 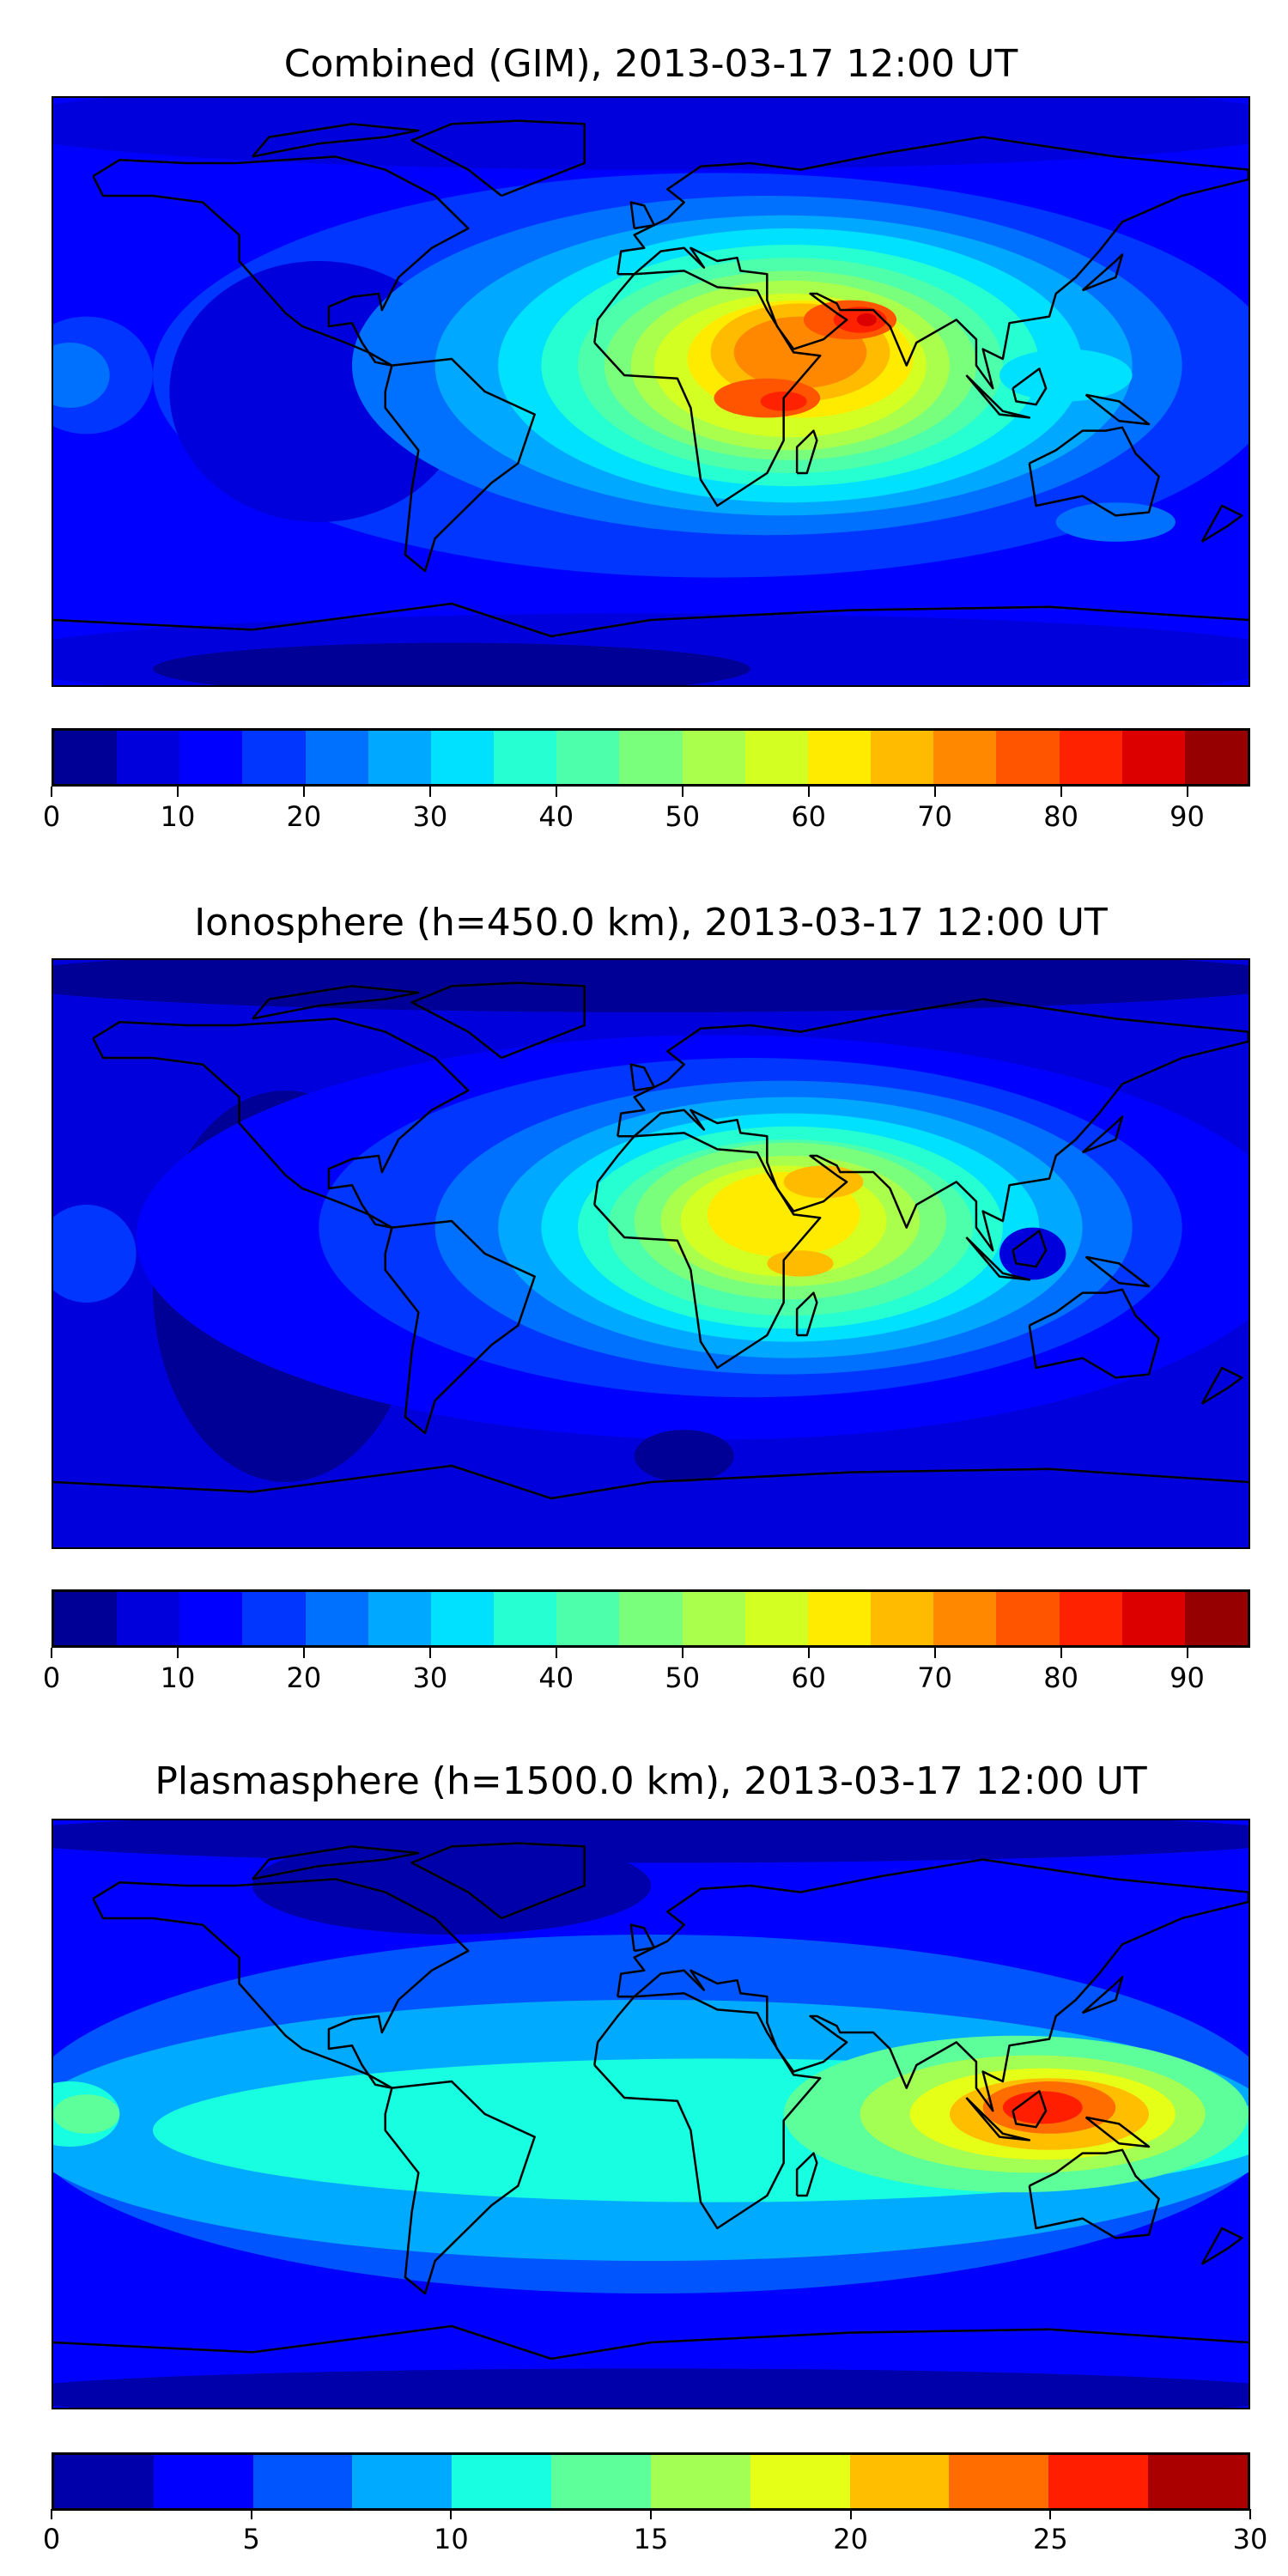 I want to click on colorbar-ticks-ionosphere: 0 10 20 30 40 50 60 70 80 90, so click(x=647, y=1678).